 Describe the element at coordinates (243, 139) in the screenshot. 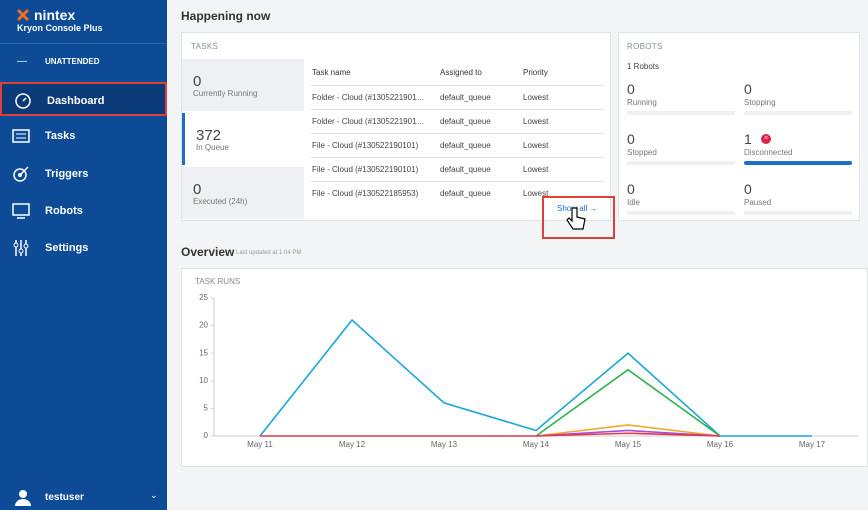

I see `task-stat: 372 In Queue` at that location.